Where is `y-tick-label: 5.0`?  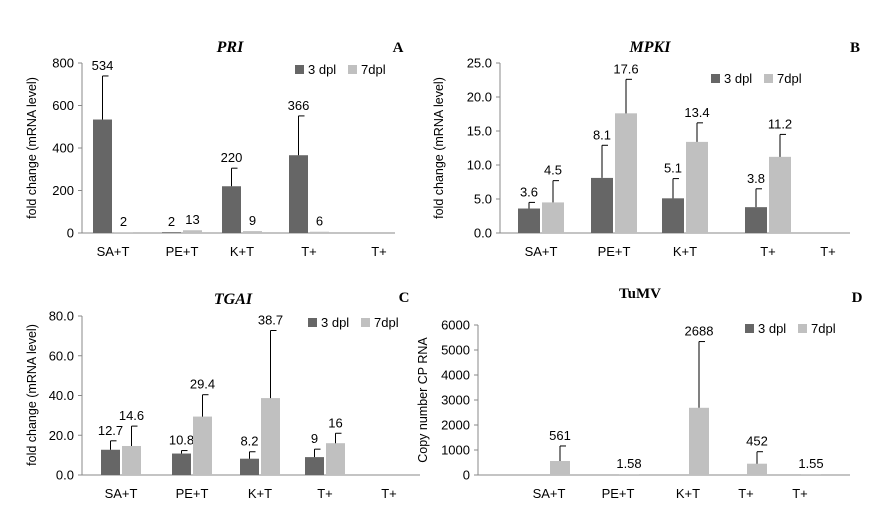
y-tick-label: 5.0 is located at coordinates (483, 199).